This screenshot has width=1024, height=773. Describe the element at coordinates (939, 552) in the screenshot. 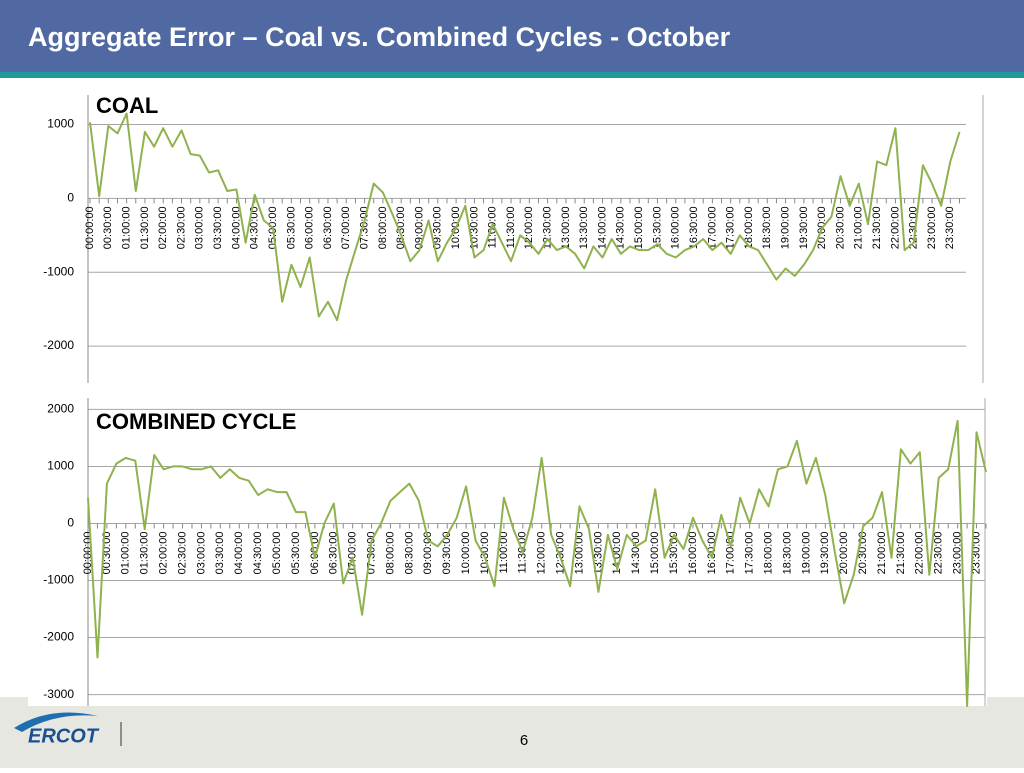

I see `x-tick-label: 22:30:00` at that location.